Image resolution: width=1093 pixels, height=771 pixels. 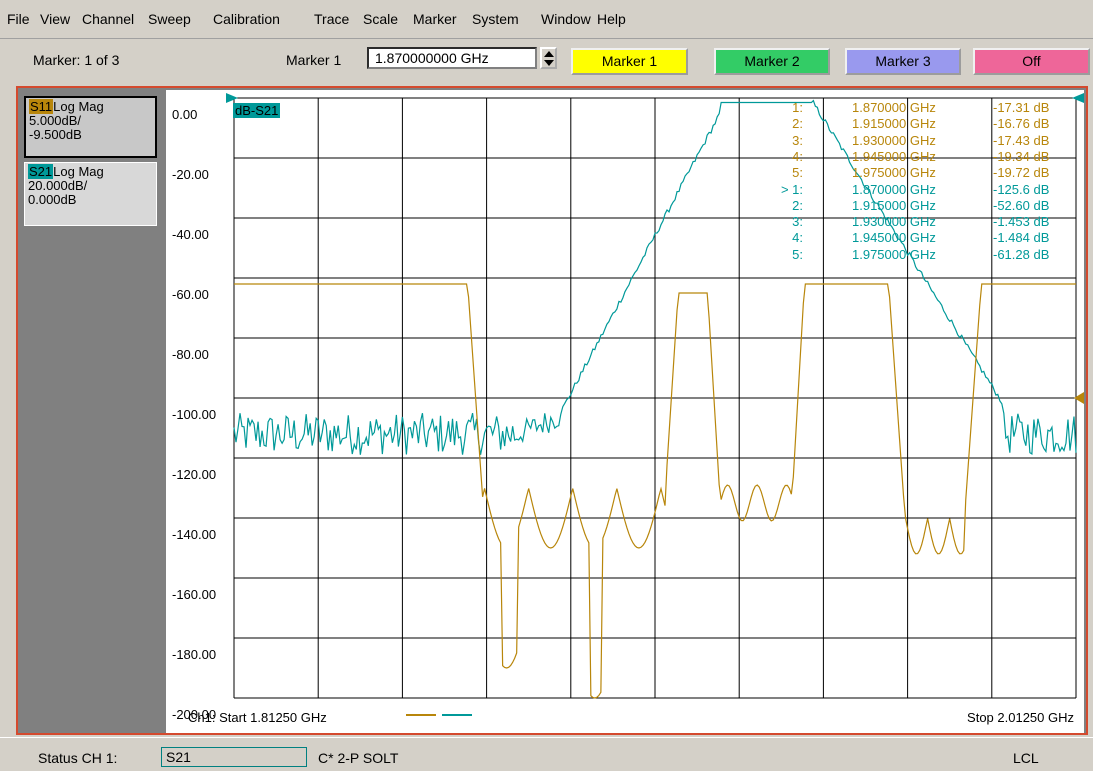 What do you see at coordinates (611, 19) in the screenshot?
I see `menu-help: Help` at bounding box center [611, 19].